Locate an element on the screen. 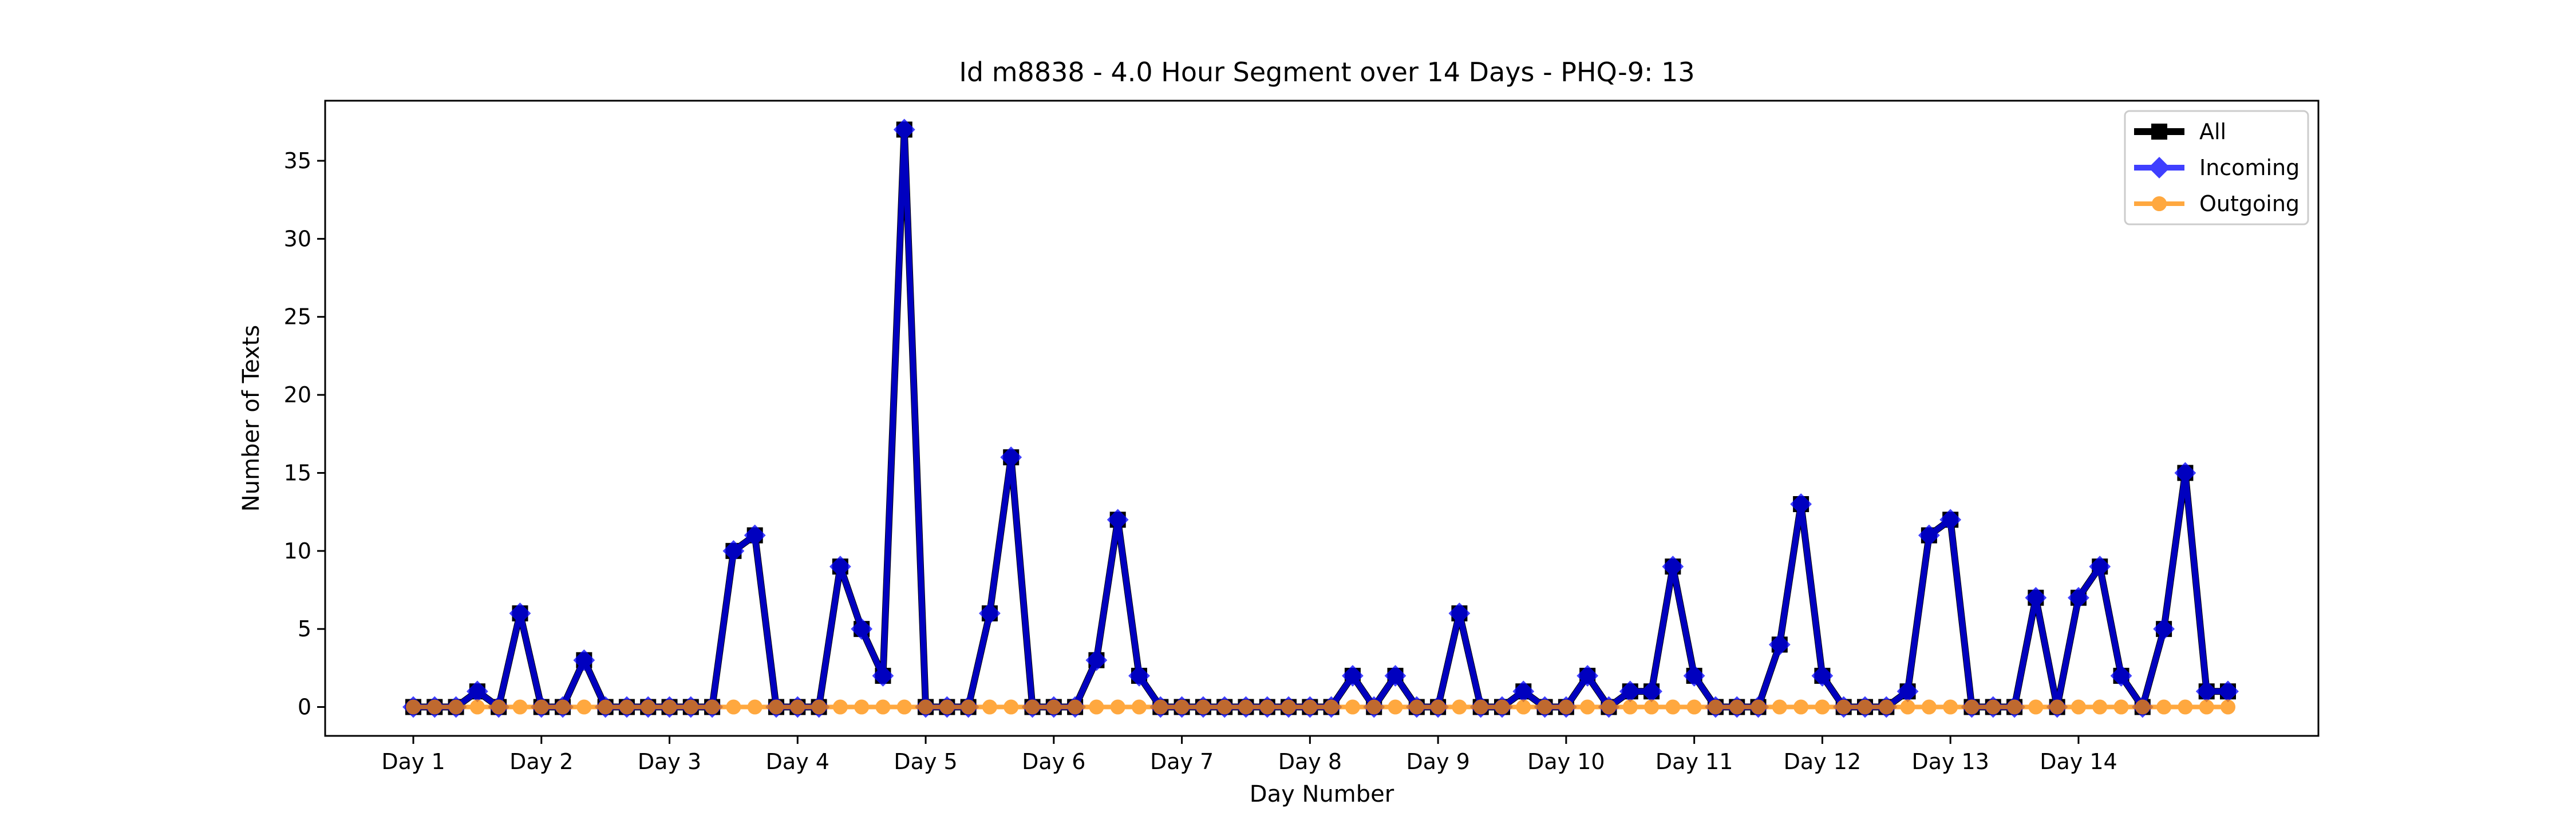 The width and height of the screenshot is (2576, 824). x-tick-label: Day 12 is located at coordinates (1822, 761).